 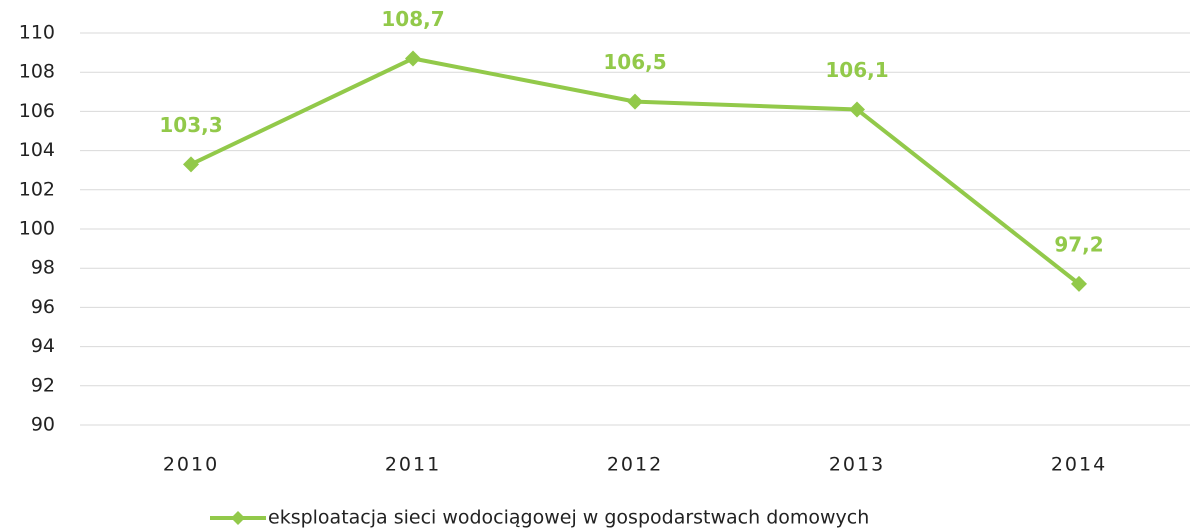 I want to click on y-tick-label: 108, so click(x=37, y=72).